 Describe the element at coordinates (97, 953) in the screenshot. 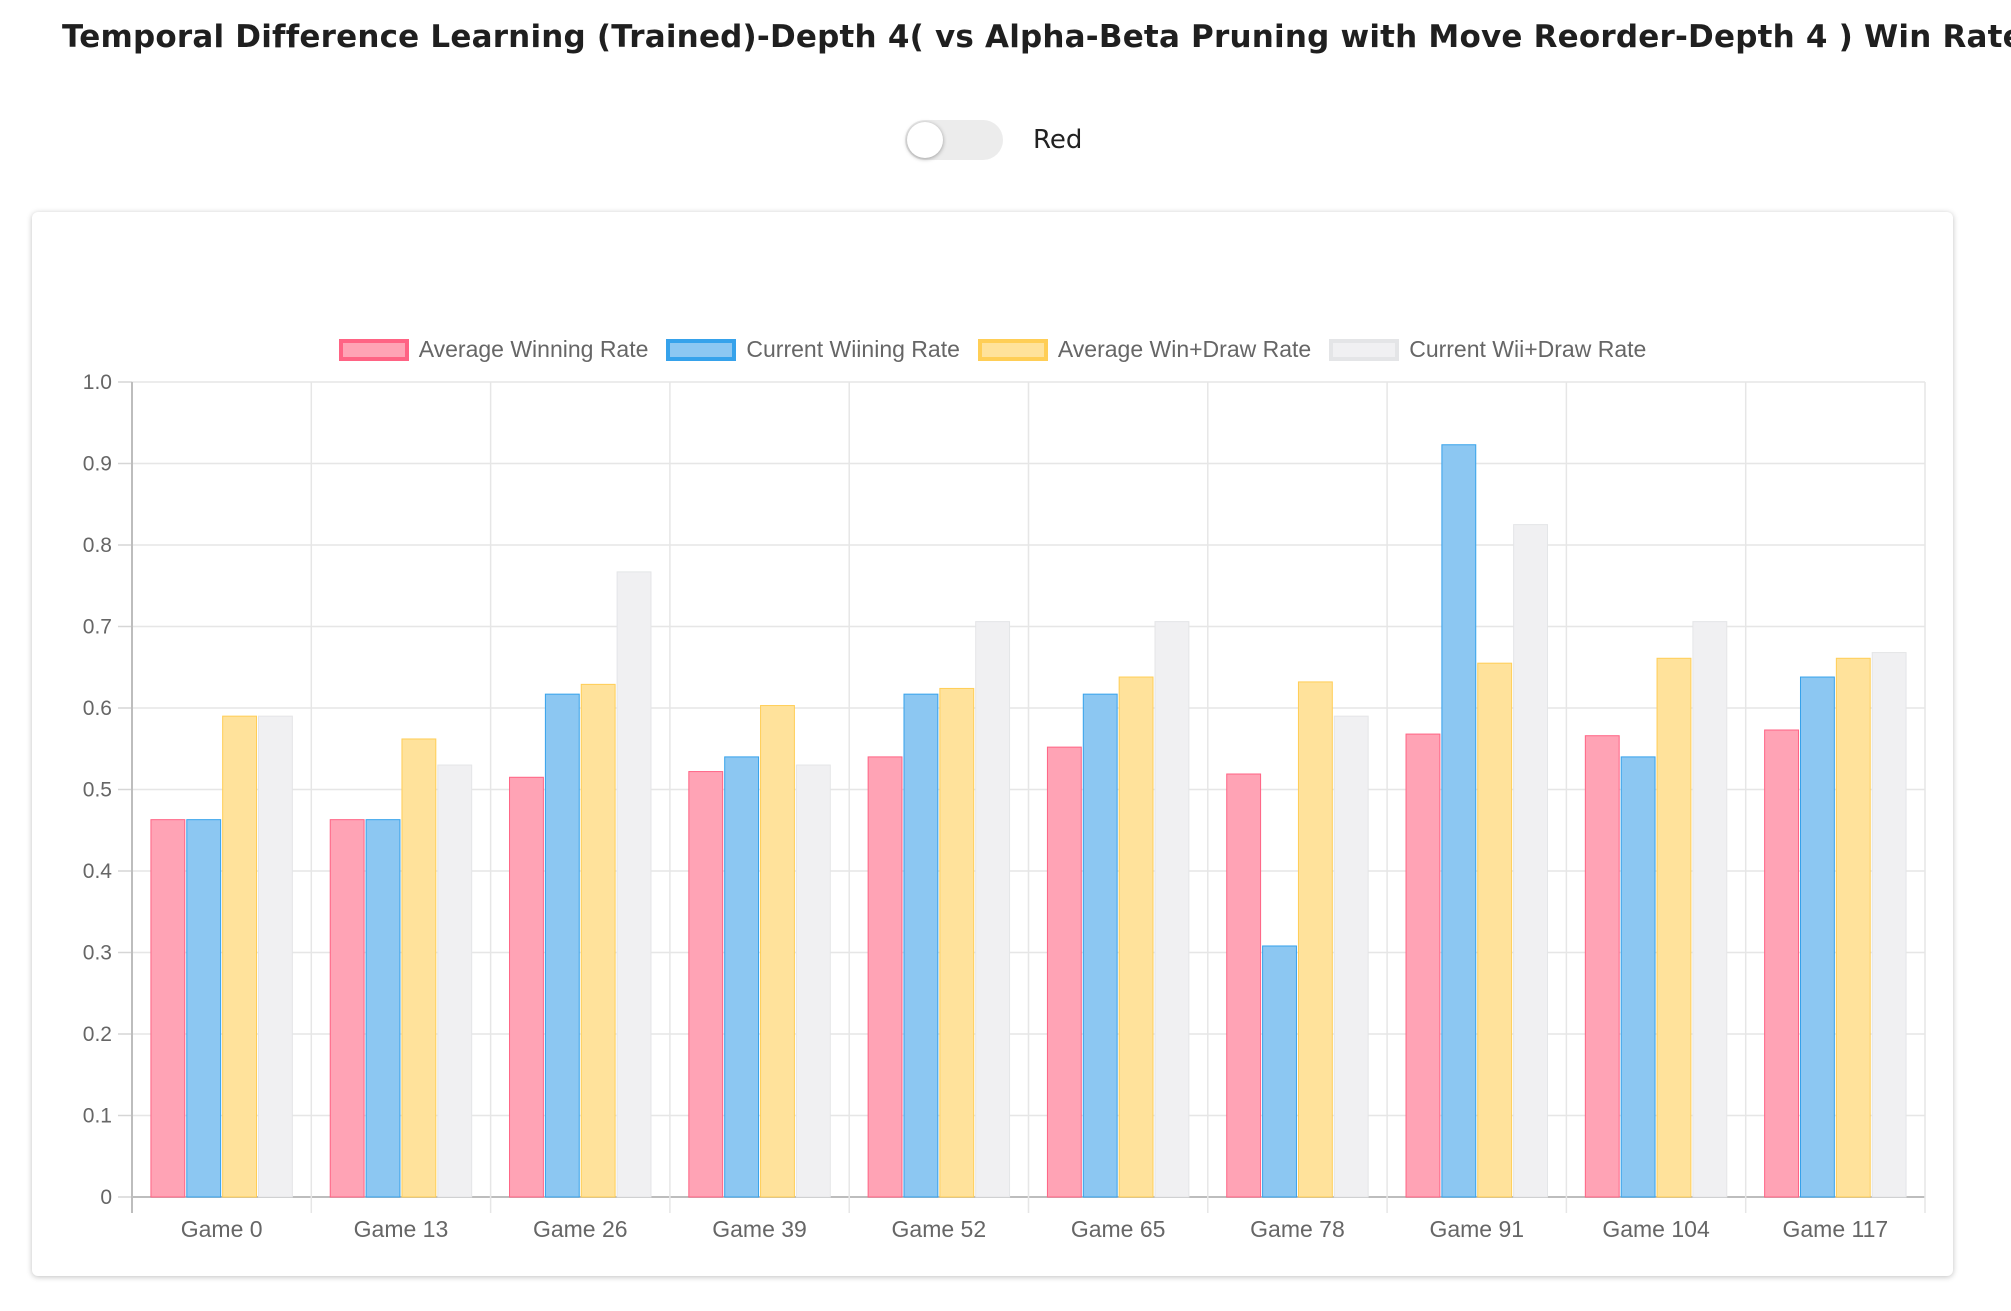

I see `y-tick-label: 0.3` at that location.